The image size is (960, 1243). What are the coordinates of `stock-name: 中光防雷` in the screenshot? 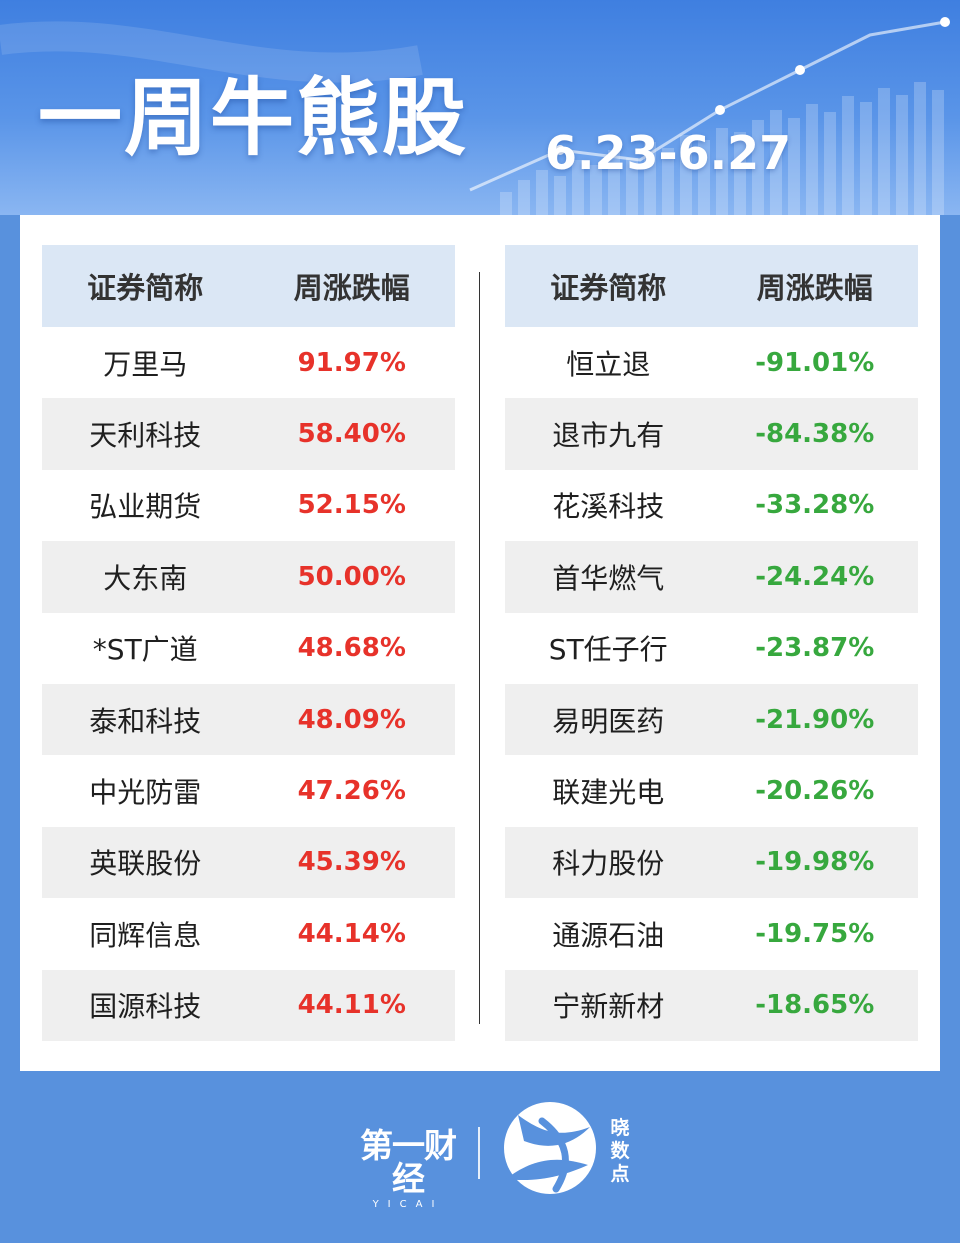 It's located at (145, 793).